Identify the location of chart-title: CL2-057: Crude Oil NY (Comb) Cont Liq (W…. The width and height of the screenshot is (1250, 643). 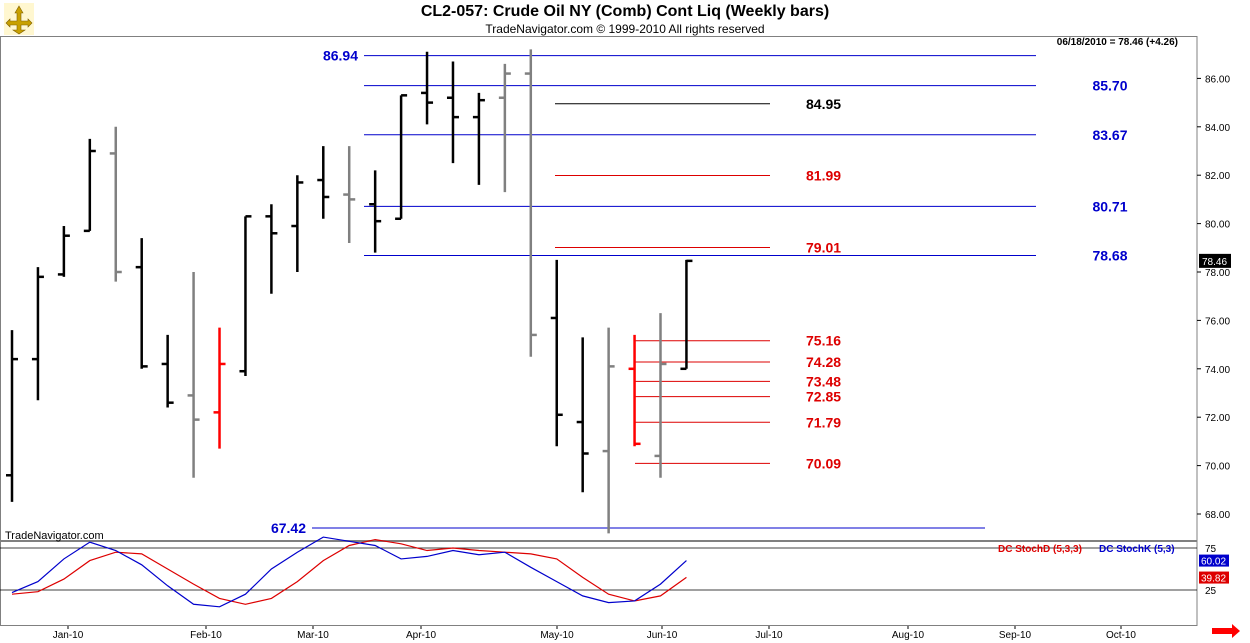
(625, 11).